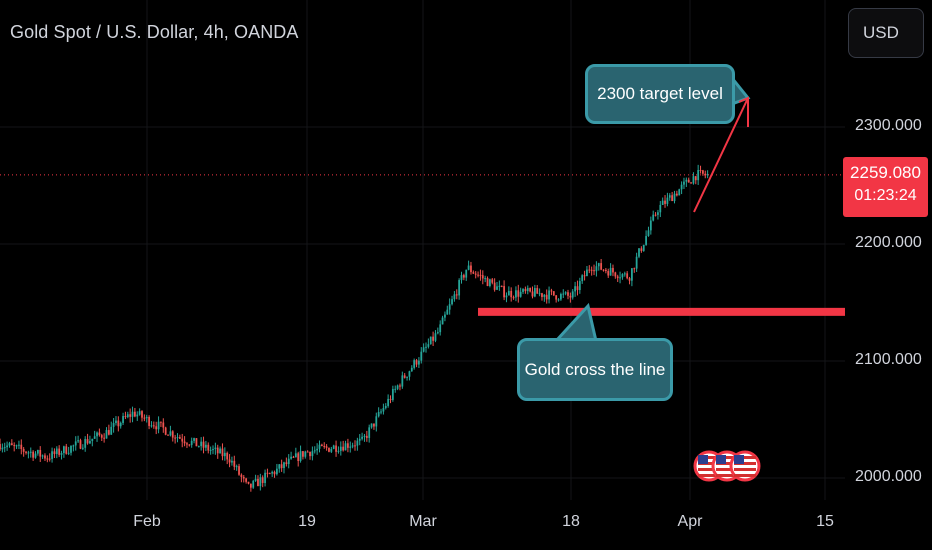 The height and width of the screenshot is (550, 932). What do you see at coordinates (660, 94) in the screenshot?
I see `callout-target: 2300 target level` at bounding box center [660, 94].